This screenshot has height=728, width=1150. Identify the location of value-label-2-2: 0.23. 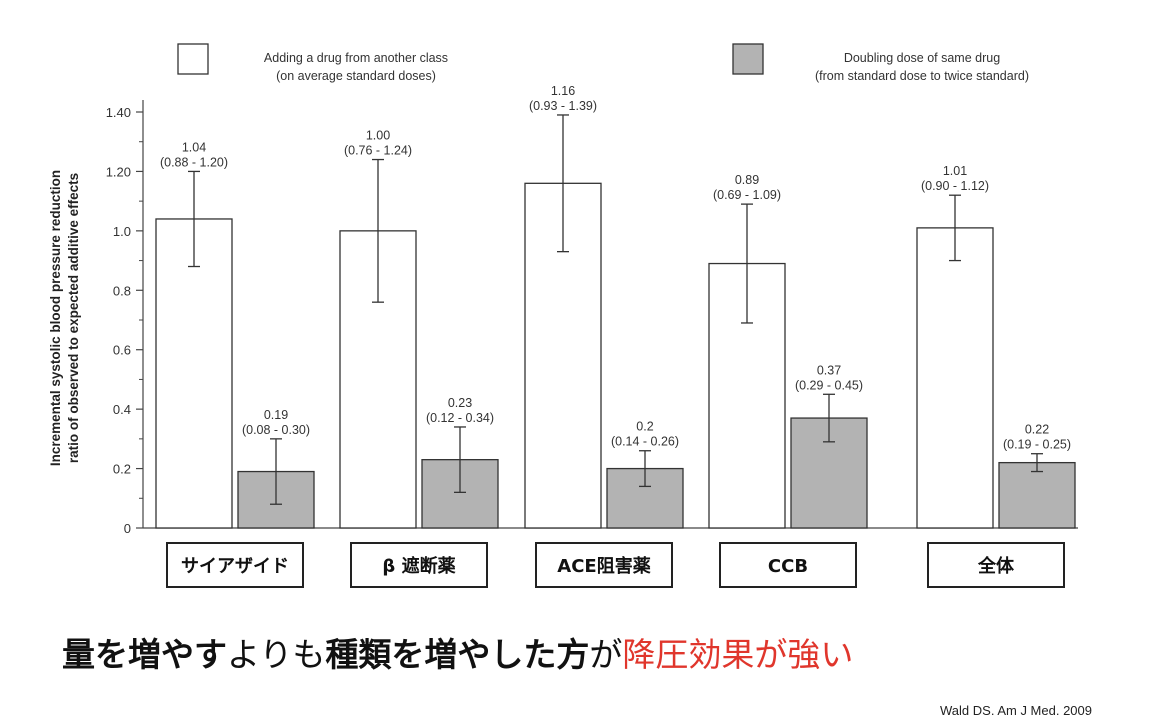
(460, 403).